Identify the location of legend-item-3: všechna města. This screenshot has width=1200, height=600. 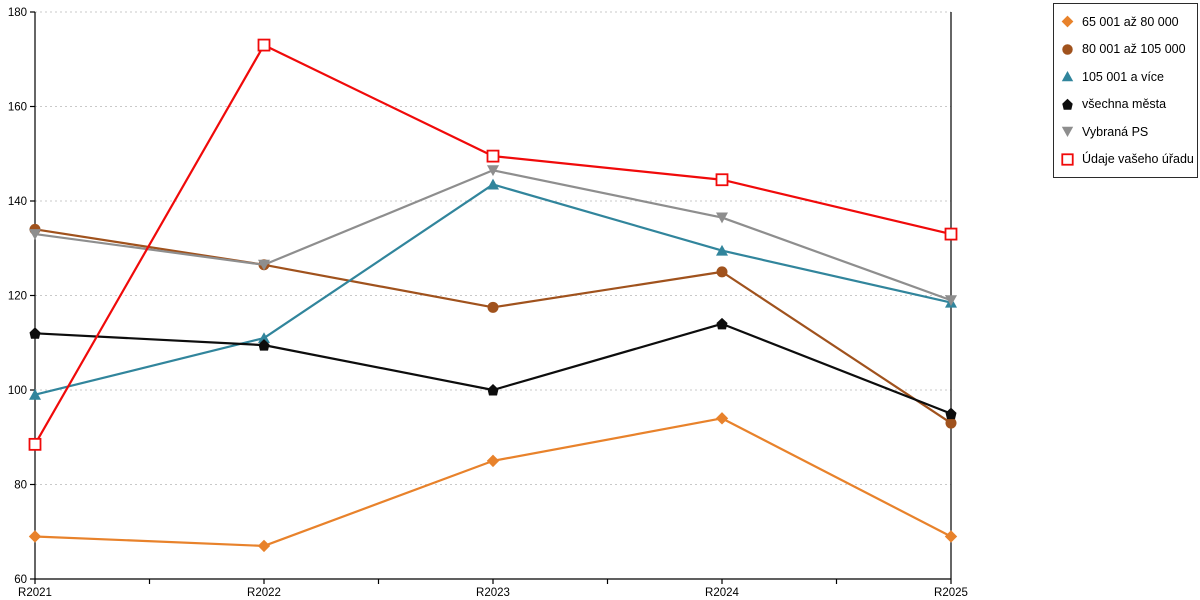
(1125, 104).